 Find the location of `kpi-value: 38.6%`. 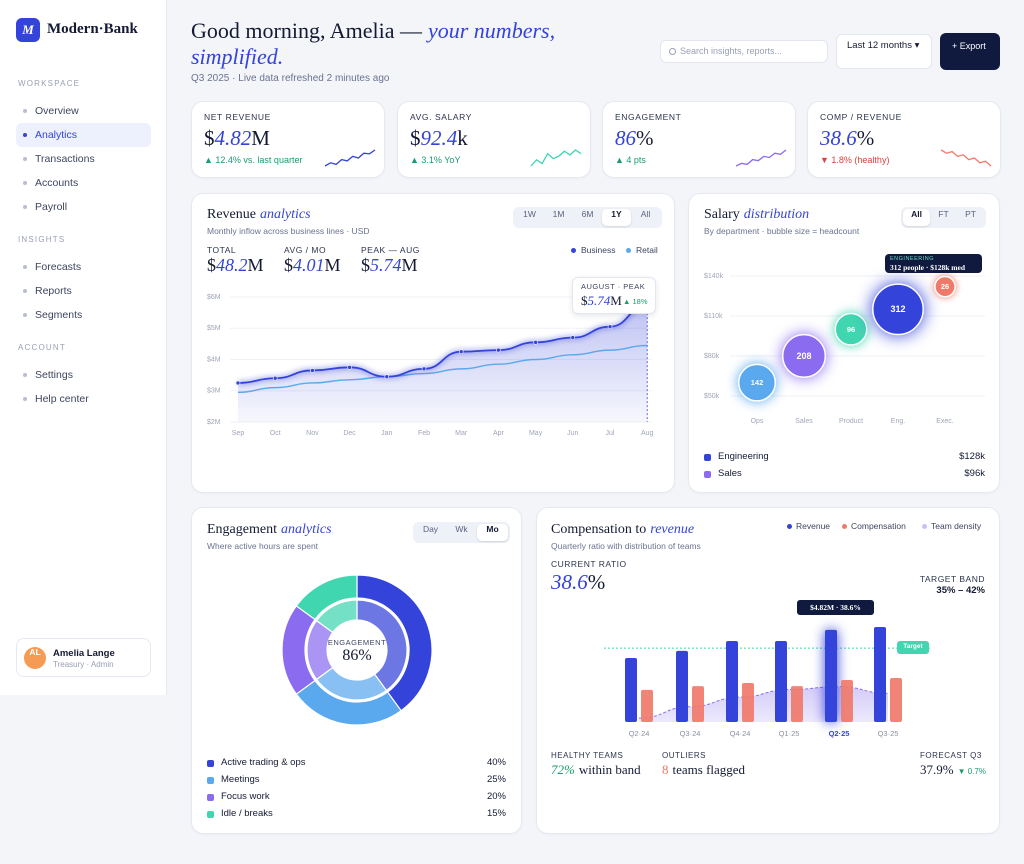

kpi-value: 38.6% is located at coordinates (847, 138).